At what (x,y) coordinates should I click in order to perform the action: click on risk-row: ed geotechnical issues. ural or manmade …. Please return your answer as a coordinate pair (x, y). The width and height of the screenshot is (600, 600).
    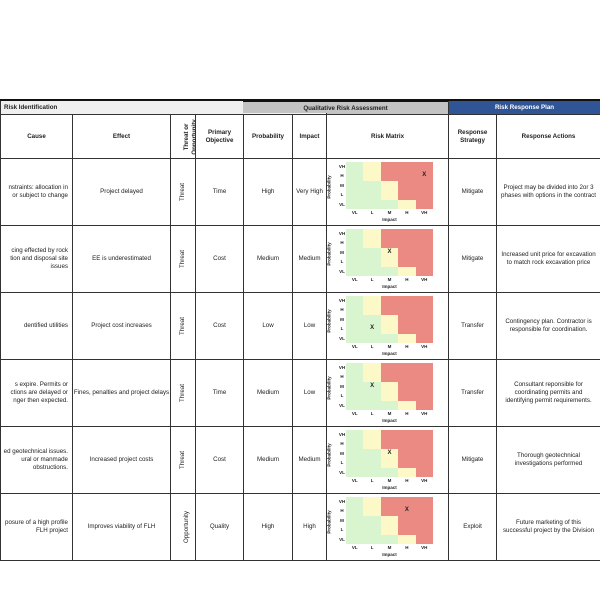
    Looking at the image, I should click on (300, 460).